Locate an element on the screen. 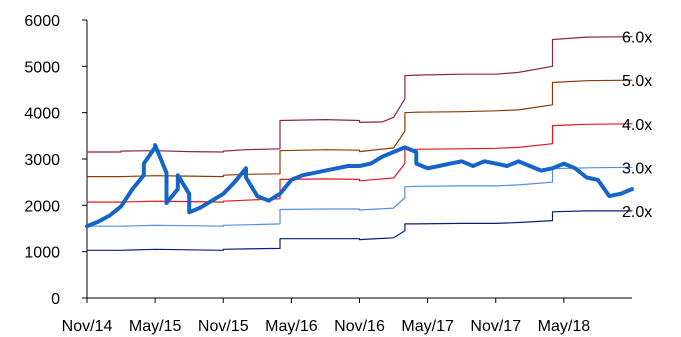  x-tick-label: May/18 is located at coordinates (564, 326).